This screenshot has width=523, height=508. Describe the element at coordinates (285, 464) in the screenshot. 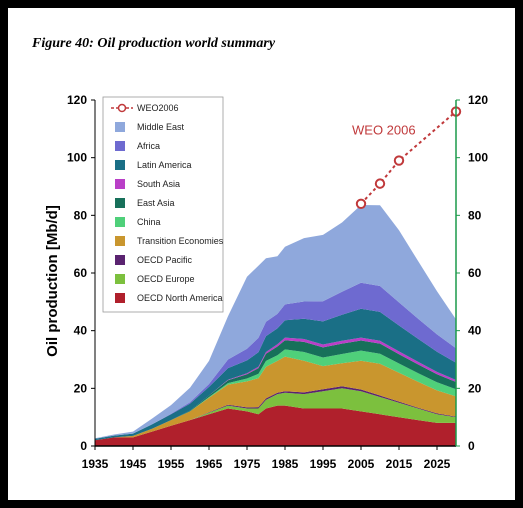

I see `x-tick-label: 1985` at that location.